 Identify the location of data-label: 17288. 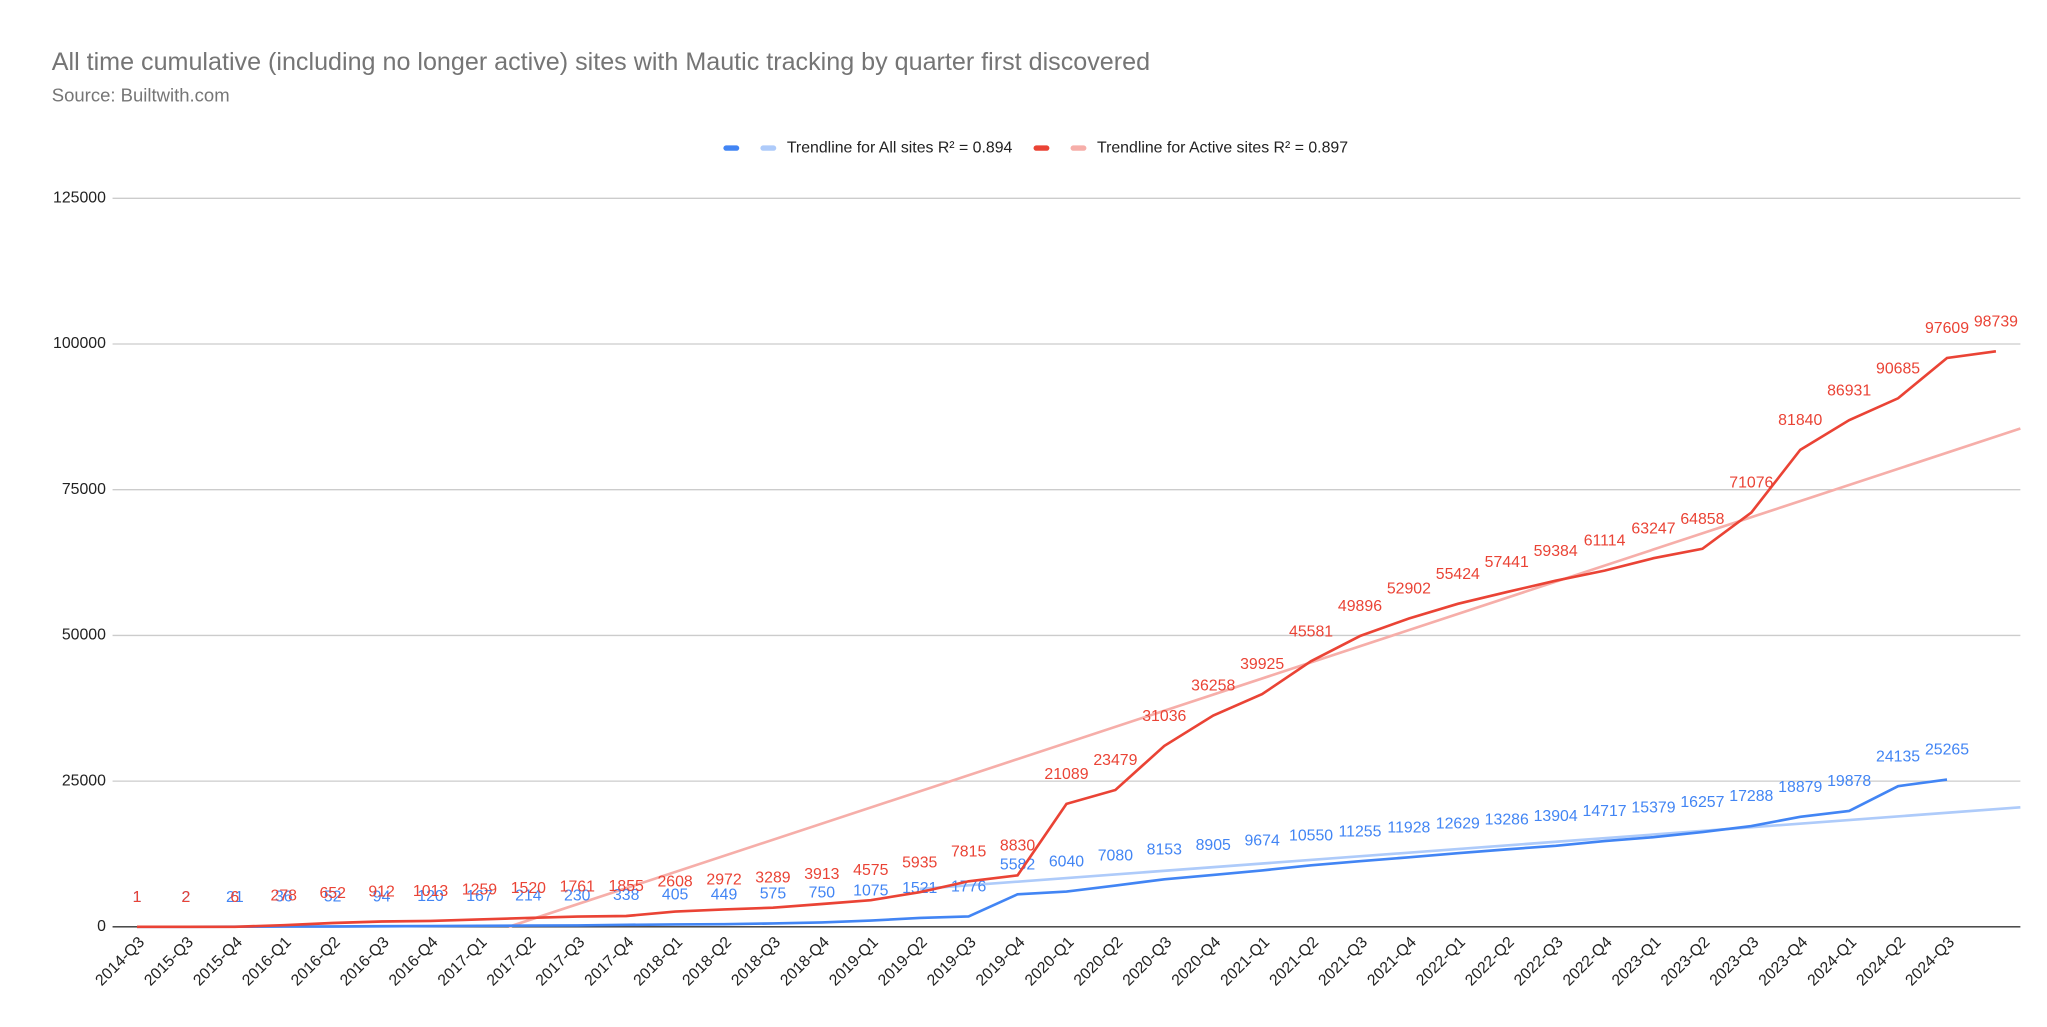
(1751, 796).